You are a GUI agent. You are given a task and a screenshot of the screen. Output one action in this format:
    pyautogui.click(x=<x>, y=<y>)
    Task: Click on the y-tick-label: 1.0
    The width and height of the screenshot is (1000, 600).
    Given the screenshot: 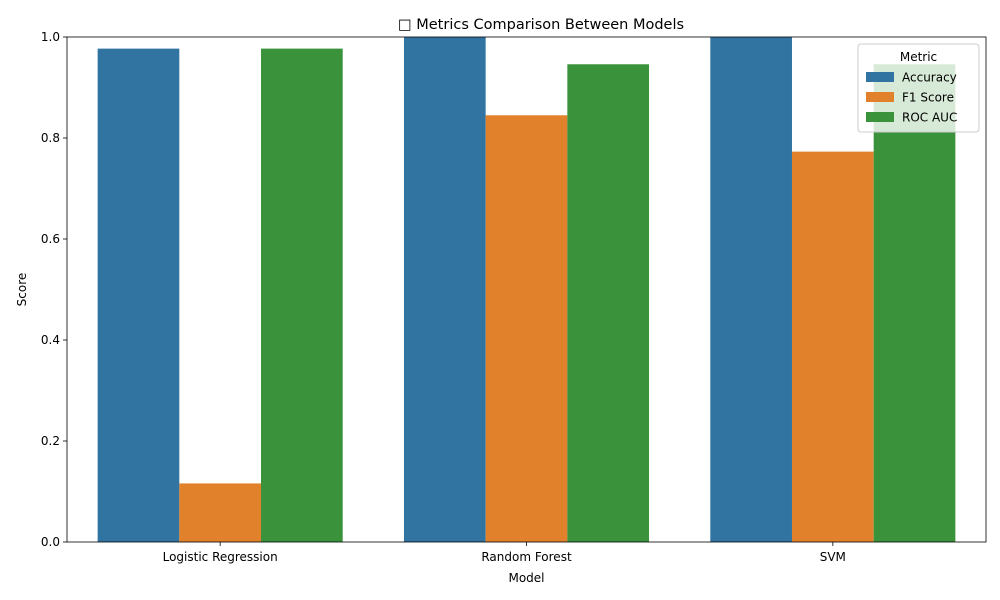 What is the action you would take?
    pyautogui.click(x=50, y=37)
    